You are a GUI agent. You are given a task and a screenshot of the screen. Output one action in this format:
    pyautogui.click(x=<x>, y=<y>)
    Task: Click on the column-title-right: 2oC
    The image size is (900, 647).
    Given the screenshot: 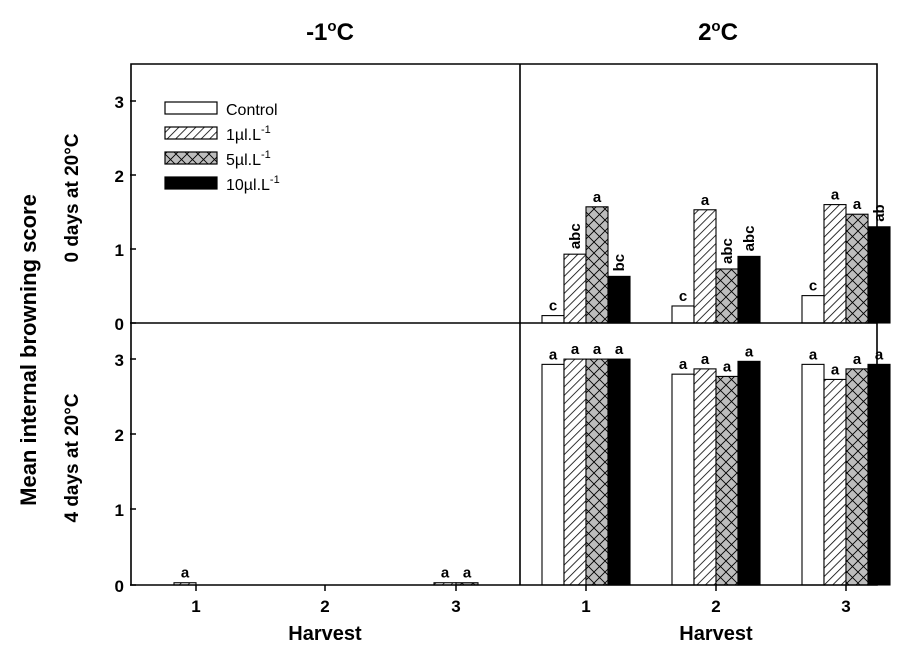 What is the action you would take?
    pyautogui.click(x=718, y=32)
    